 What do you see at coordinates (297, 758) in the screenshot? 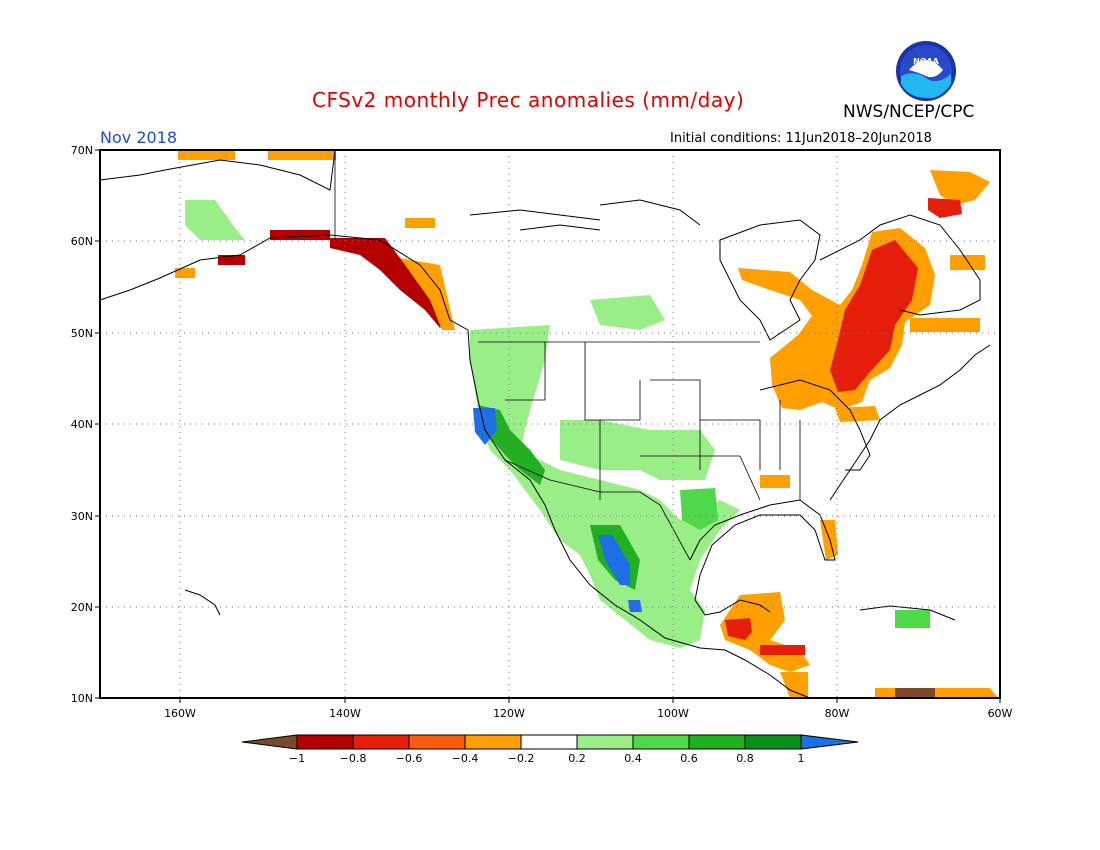
I see `colorbar-tick: −1` at bounding box center [297, 758].